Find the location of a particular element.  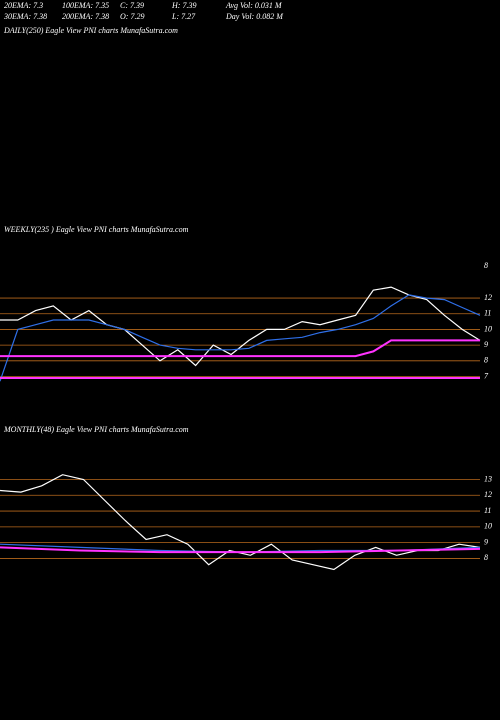

header-stat: O: 7.29 is located at coordinates (132, 16).